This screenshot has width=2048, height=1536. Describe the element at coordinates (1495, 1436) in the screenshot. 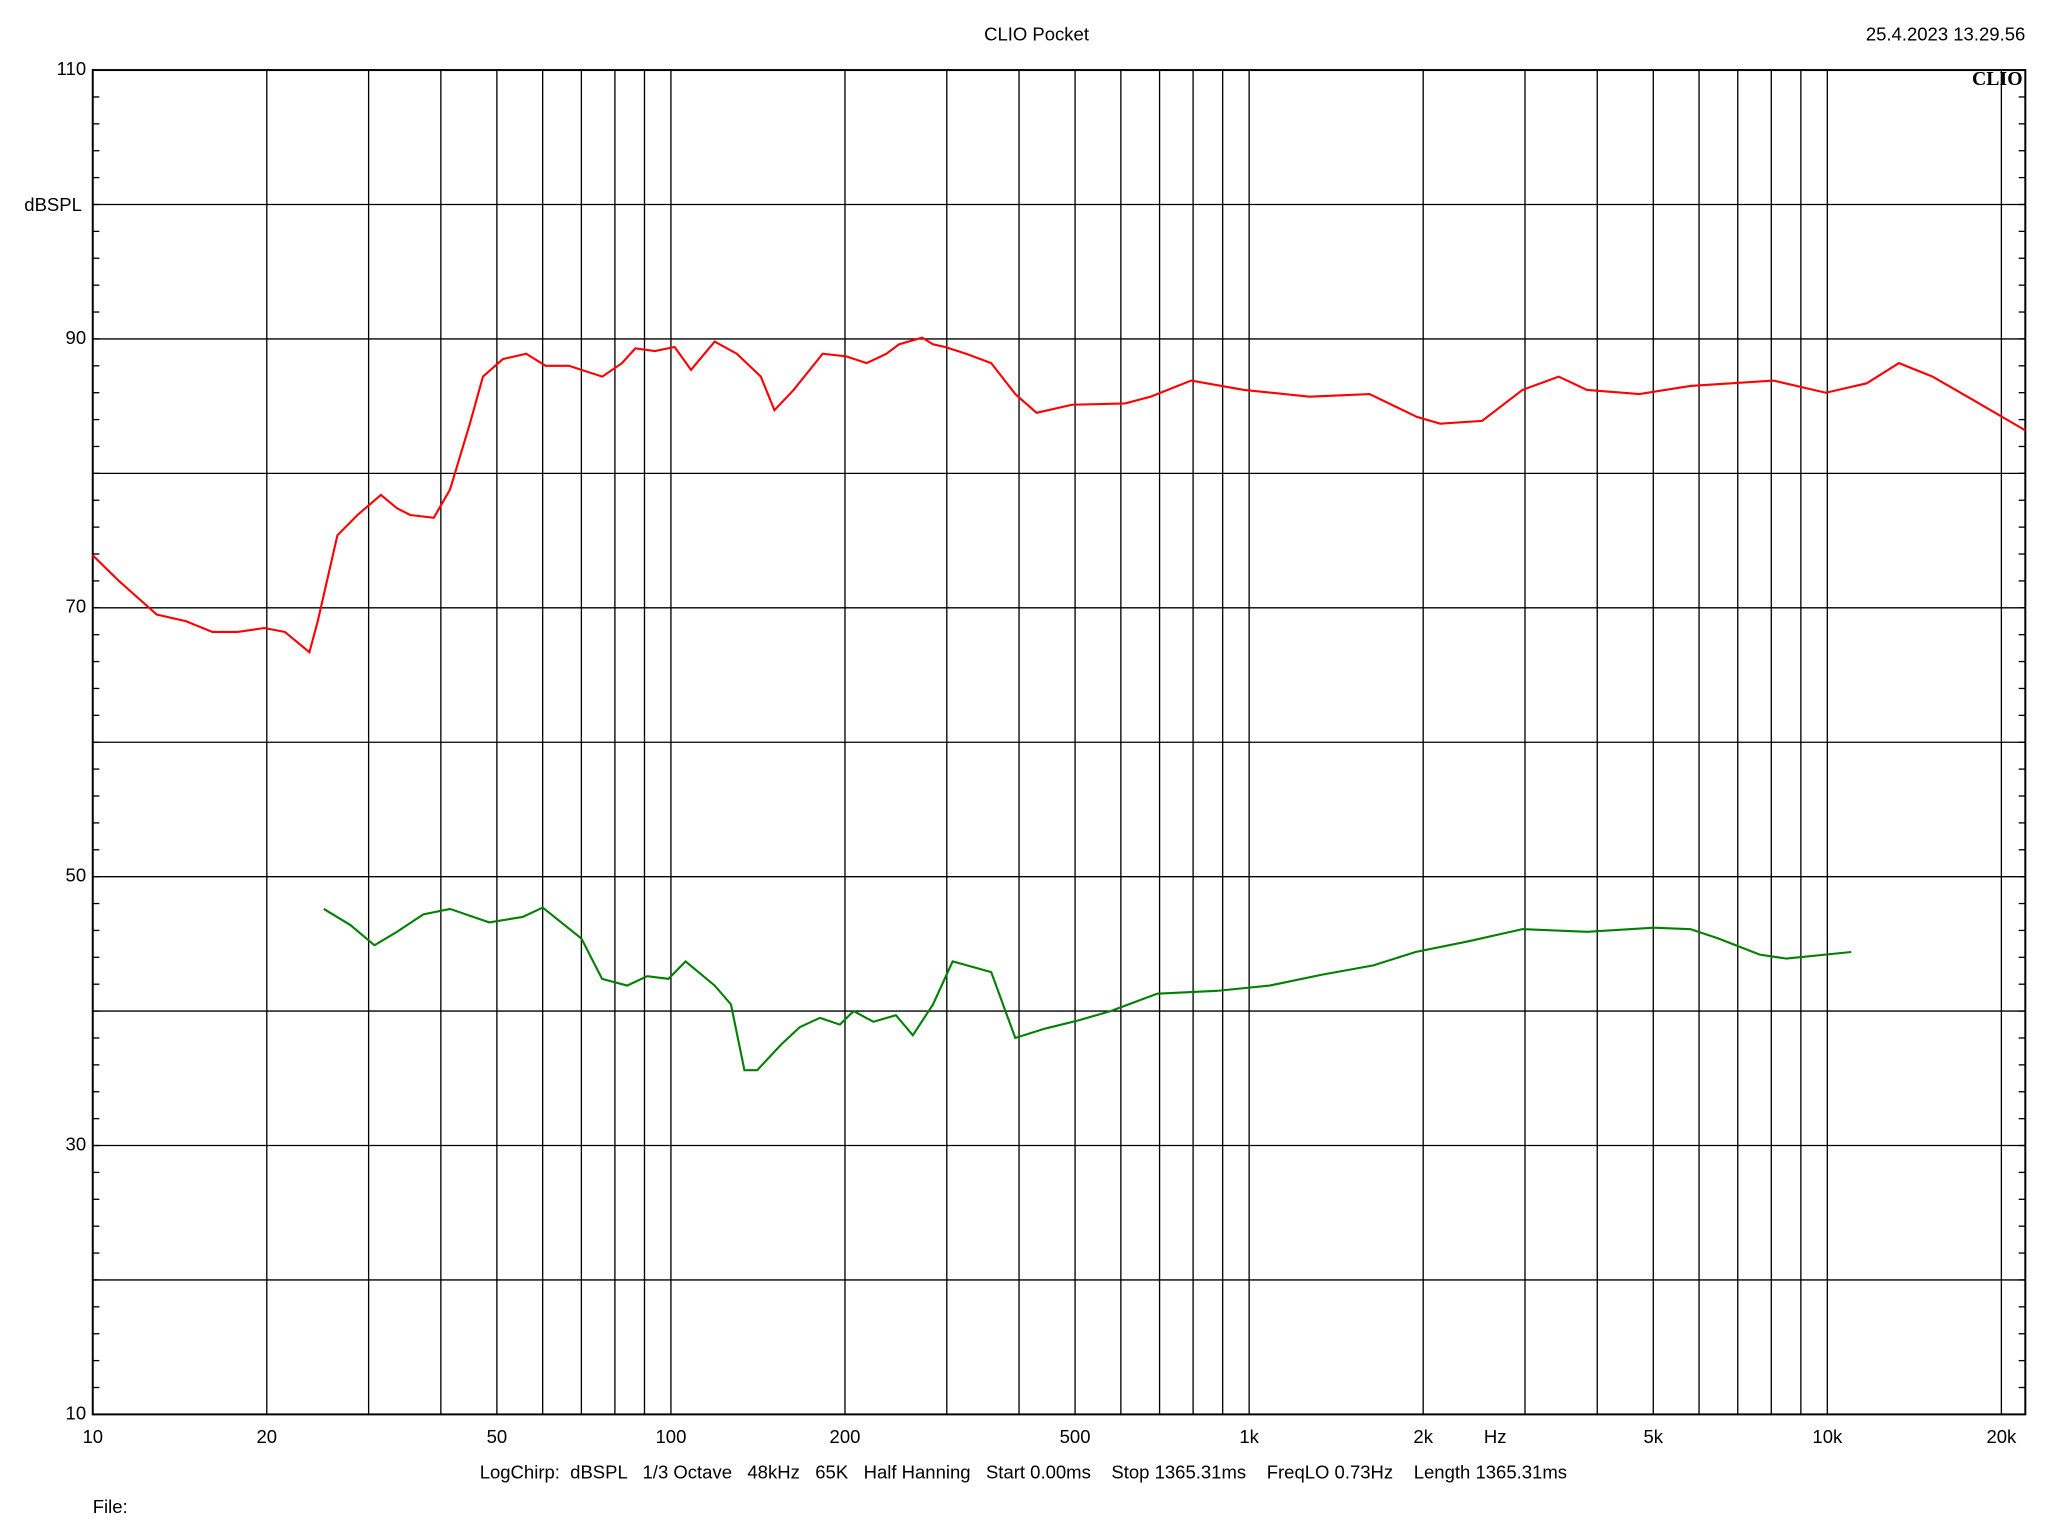

I see `x-axis-label: Hz` at that location.